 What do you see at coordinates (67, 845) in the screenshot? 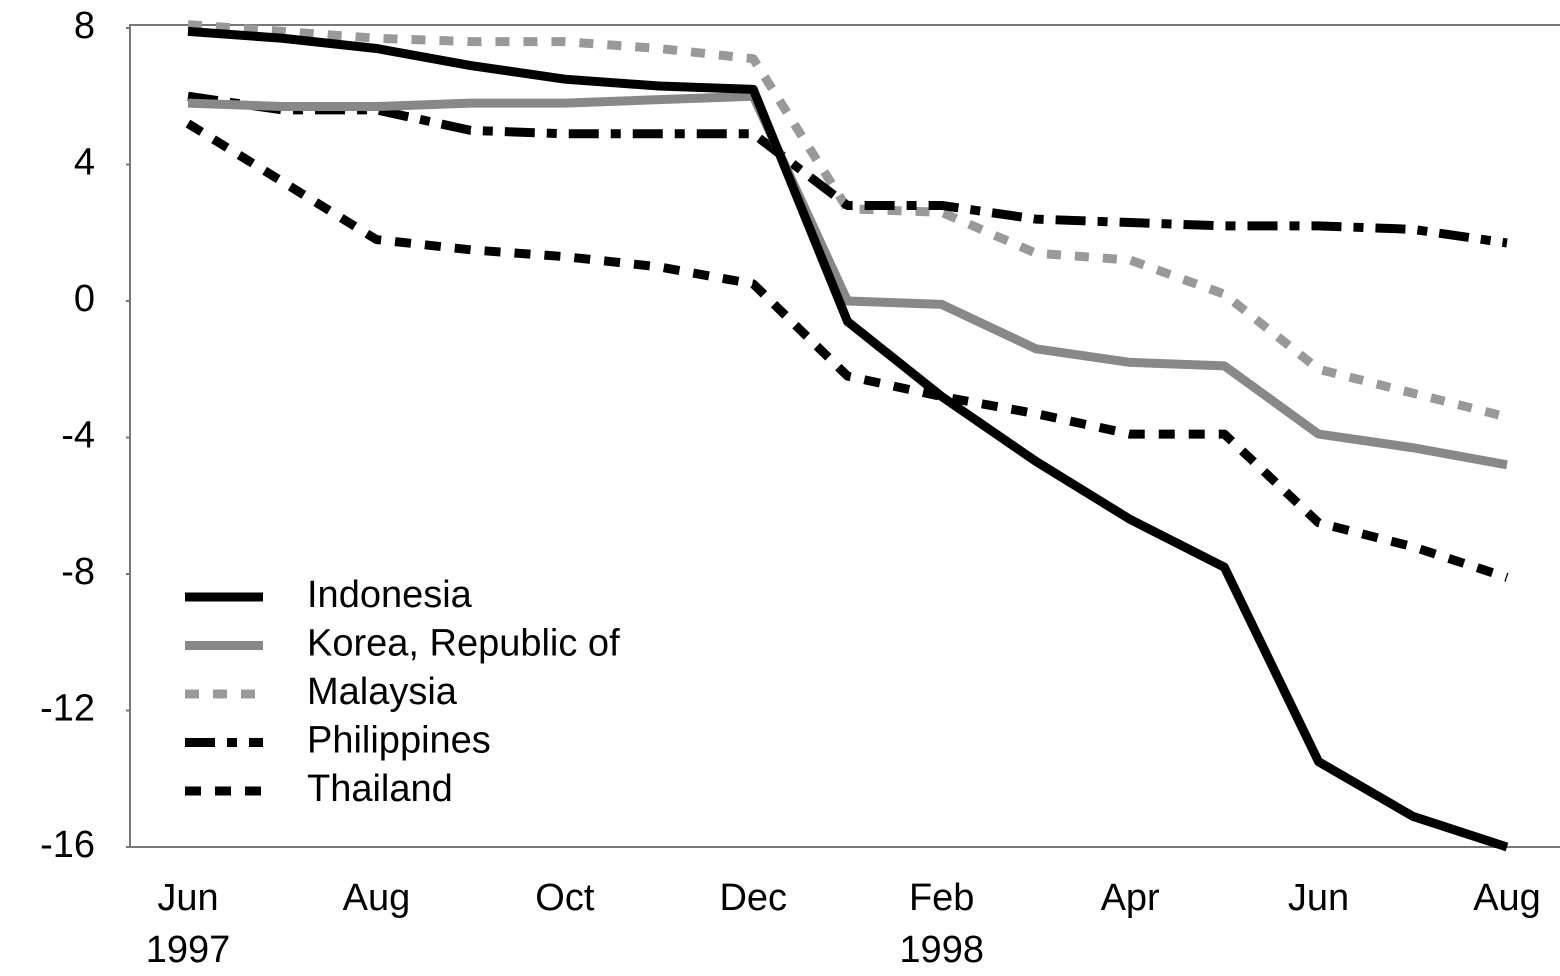
I see `y-tick-label: -16` at bounding box center [67, 845].